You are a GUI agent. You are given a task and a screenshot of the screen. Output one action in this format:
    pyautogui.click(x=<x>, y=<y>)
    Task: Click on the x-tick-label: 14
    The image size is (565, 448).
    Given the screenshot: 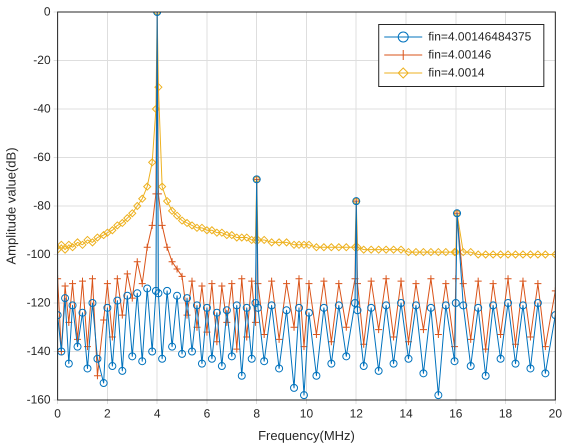 What is the action you would take?
    pyautogui.click(x=406, y=413)
    